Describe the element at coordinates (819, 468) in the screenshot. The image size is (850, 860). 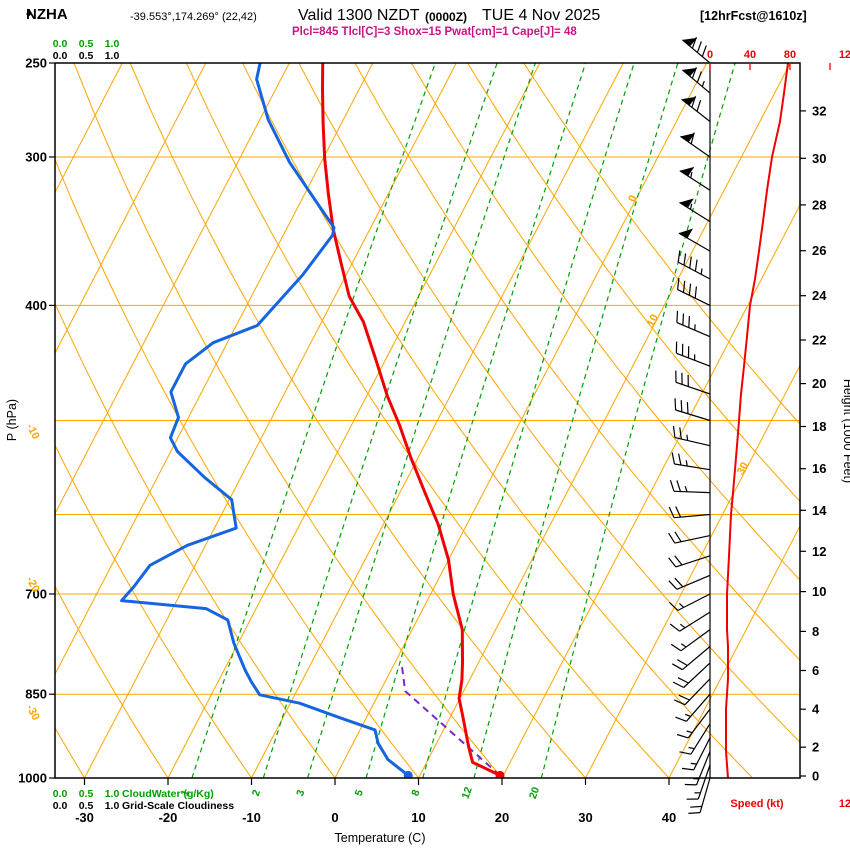
I see `height-tick-label: 16` at that location.